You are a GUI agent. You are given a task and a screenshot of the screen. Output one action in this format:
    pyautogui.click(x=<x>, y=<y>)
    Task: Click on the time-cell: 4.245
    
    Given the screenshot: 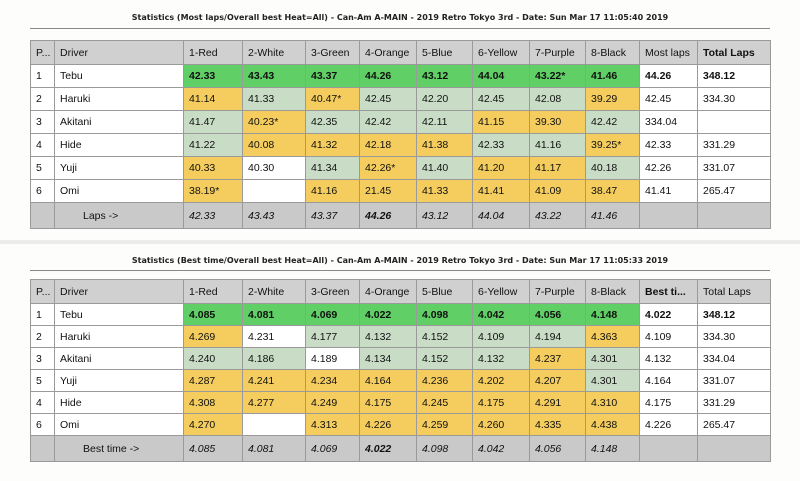 What is the action you would take?
    pyautogui.click(x=444, y=402)
    